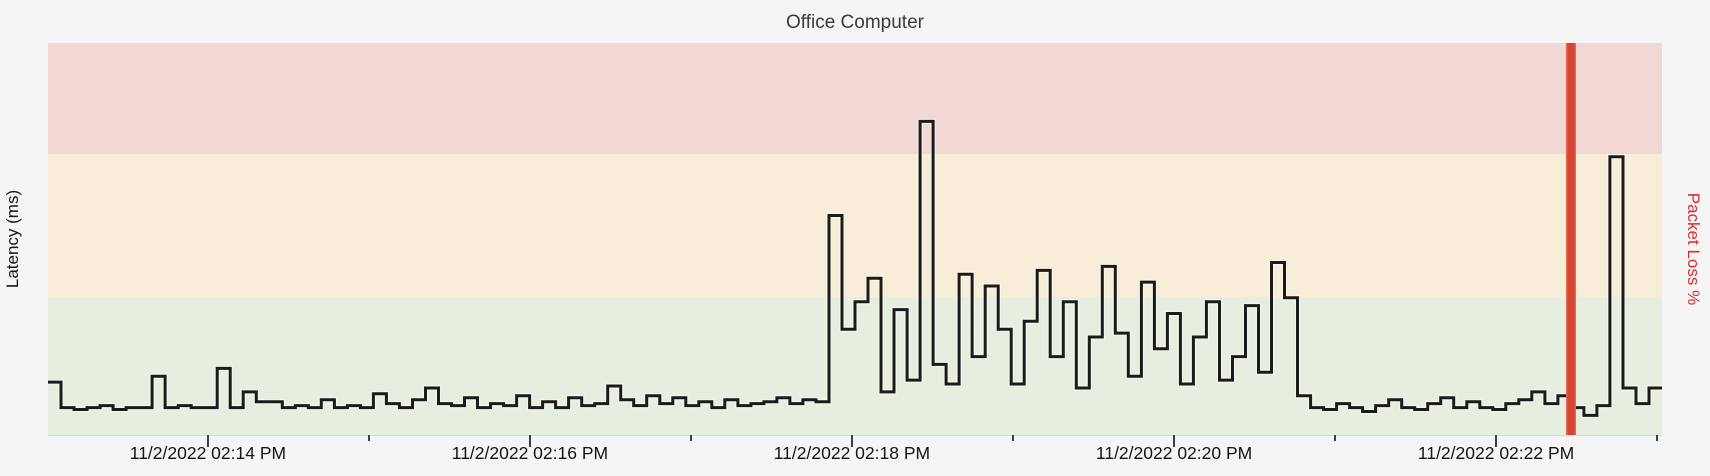 The width and height of the screenshot is (1710, 476). Describe the element at coordinates (208, 453) in the screenshot. I see `x-tick-label: 11/2/2022 02:14 PM` at that location.